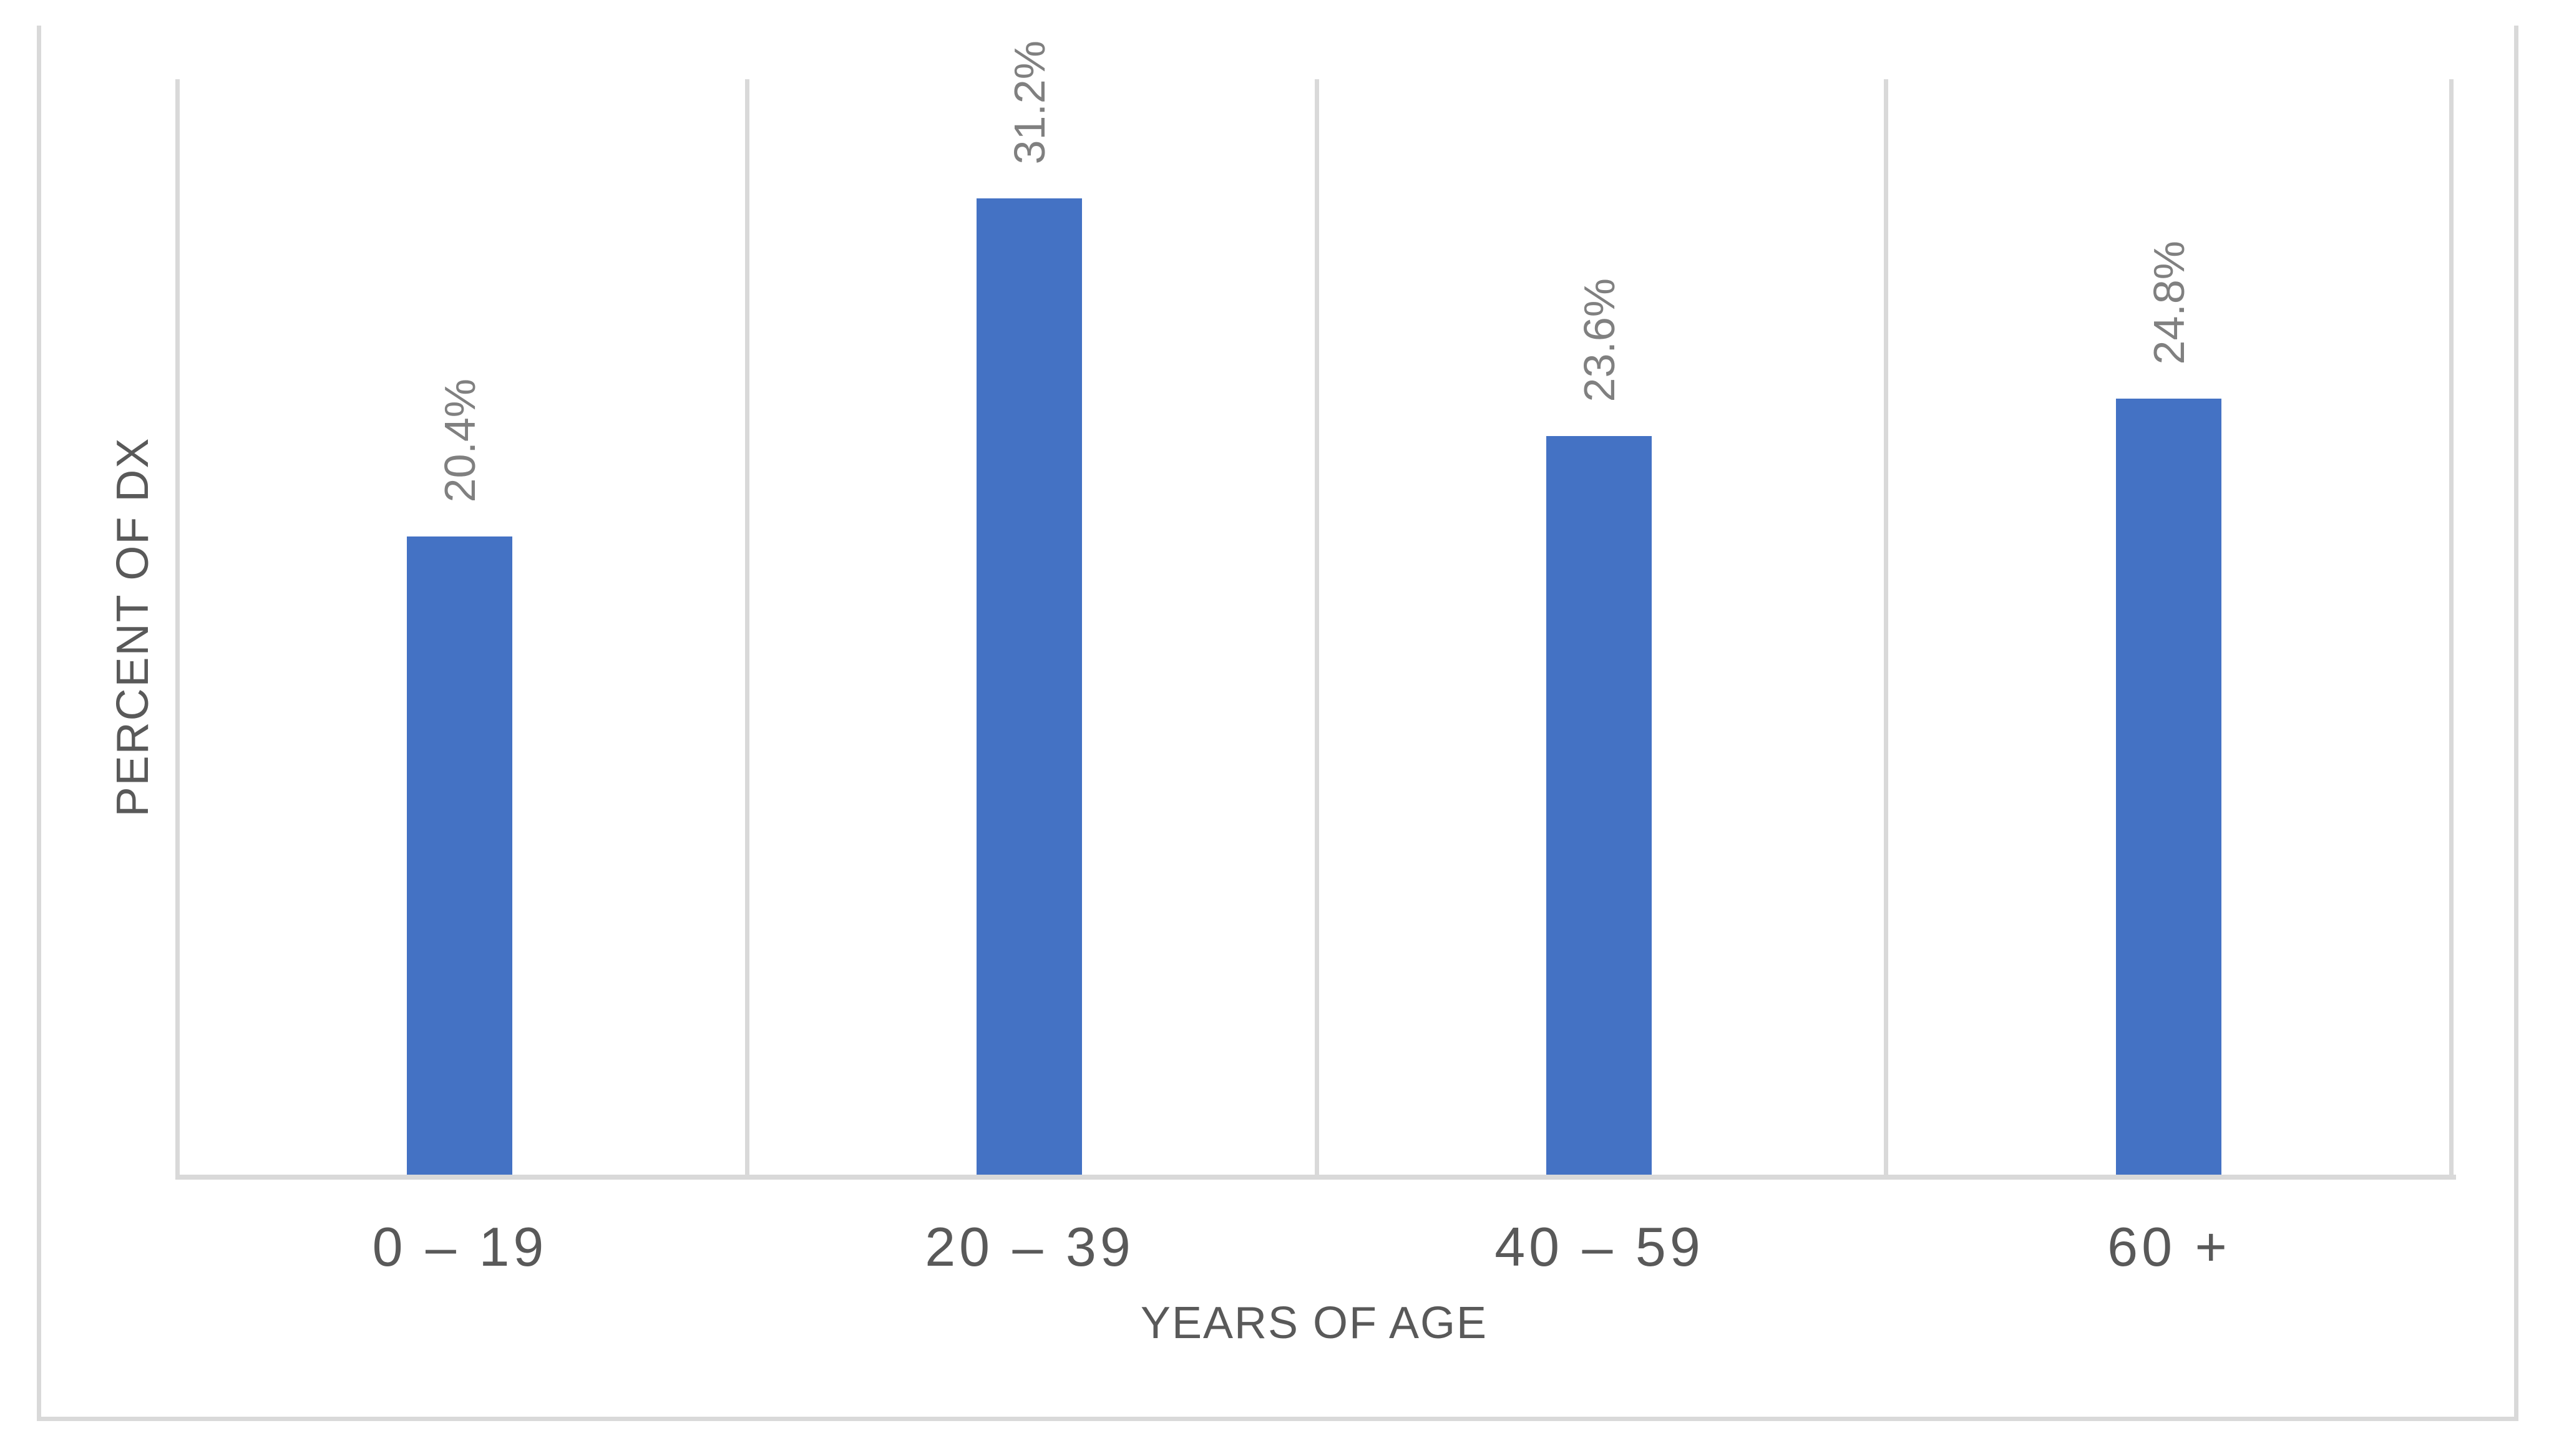 This screenshot has width=2554, height=1456. What do you see at coordinates (1599, 1247) in the screenshot?
I see `category-label: 40 – 59` at bounding box center [1599, 1247].